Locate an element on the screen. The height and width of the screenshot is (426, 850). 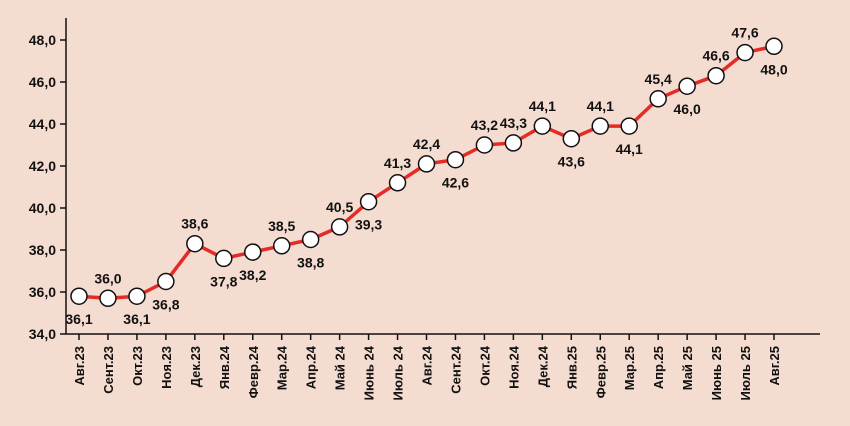
x-tick-label: Сент.24 is located at coordinates (455, 369).